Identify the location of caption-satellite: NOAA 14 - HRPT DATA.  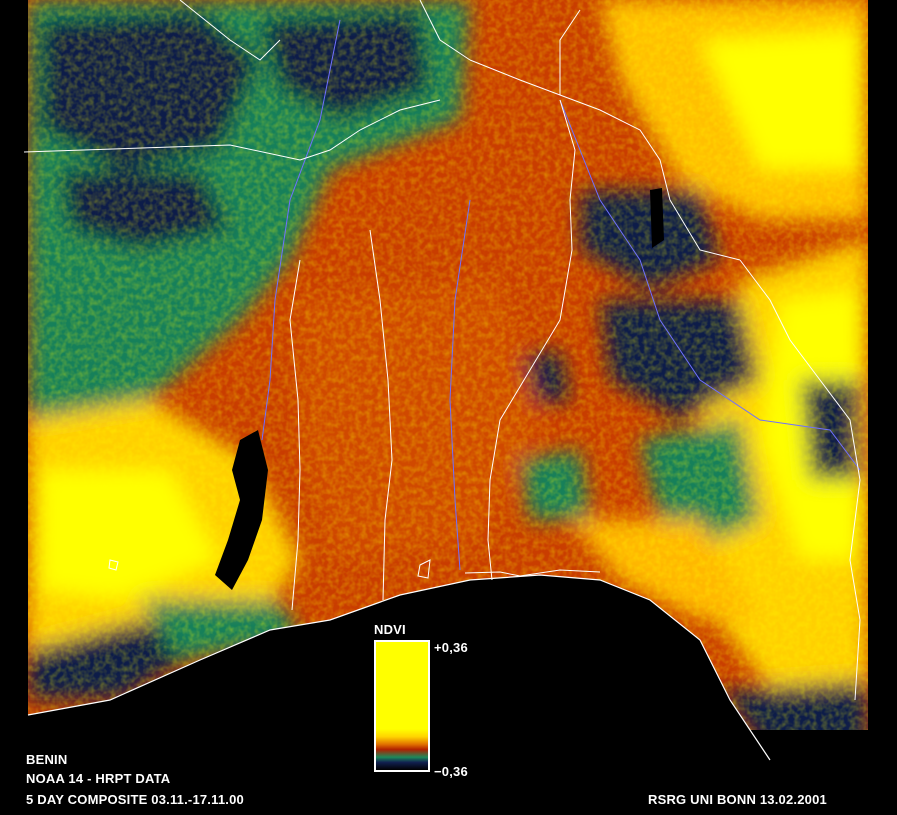
(98, 778).